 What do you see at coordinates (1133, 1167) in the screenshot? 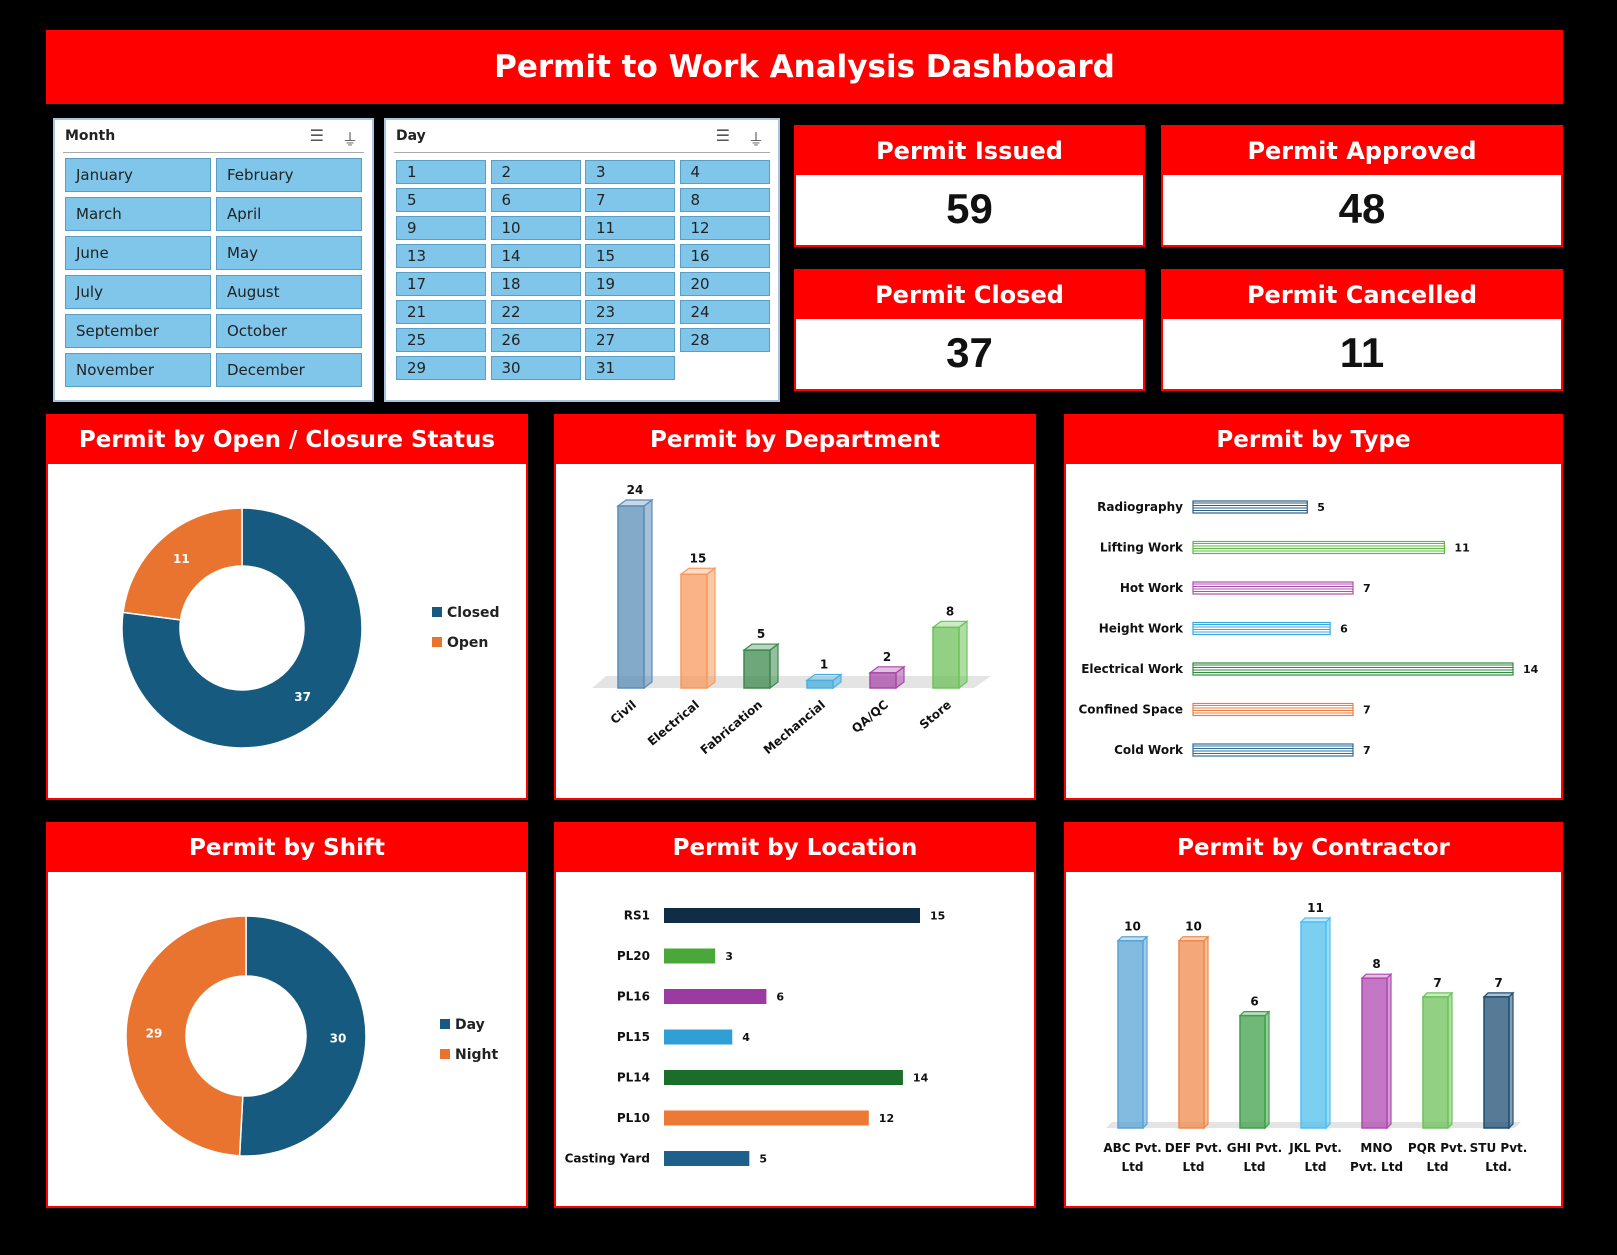
I see `tick-label-abc-pvt-ltd-line2: Ltd` at bounding box center [1133, 1167].